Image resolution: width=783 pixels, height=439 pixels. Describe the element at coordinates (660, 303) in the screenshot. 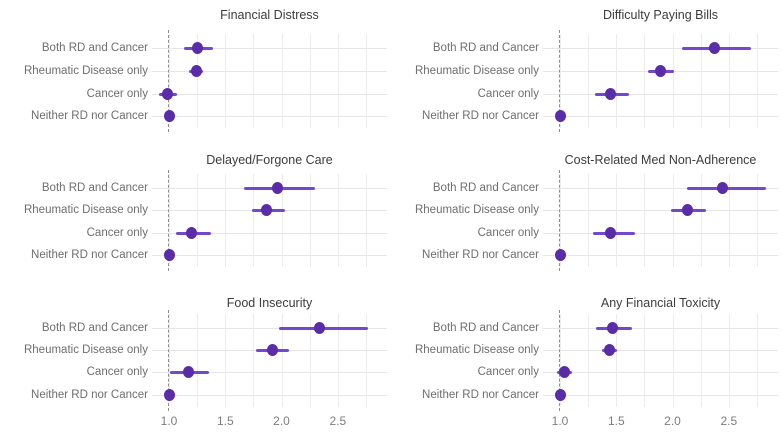

I see `panel-title: Any Financial Toxicity` at that location.